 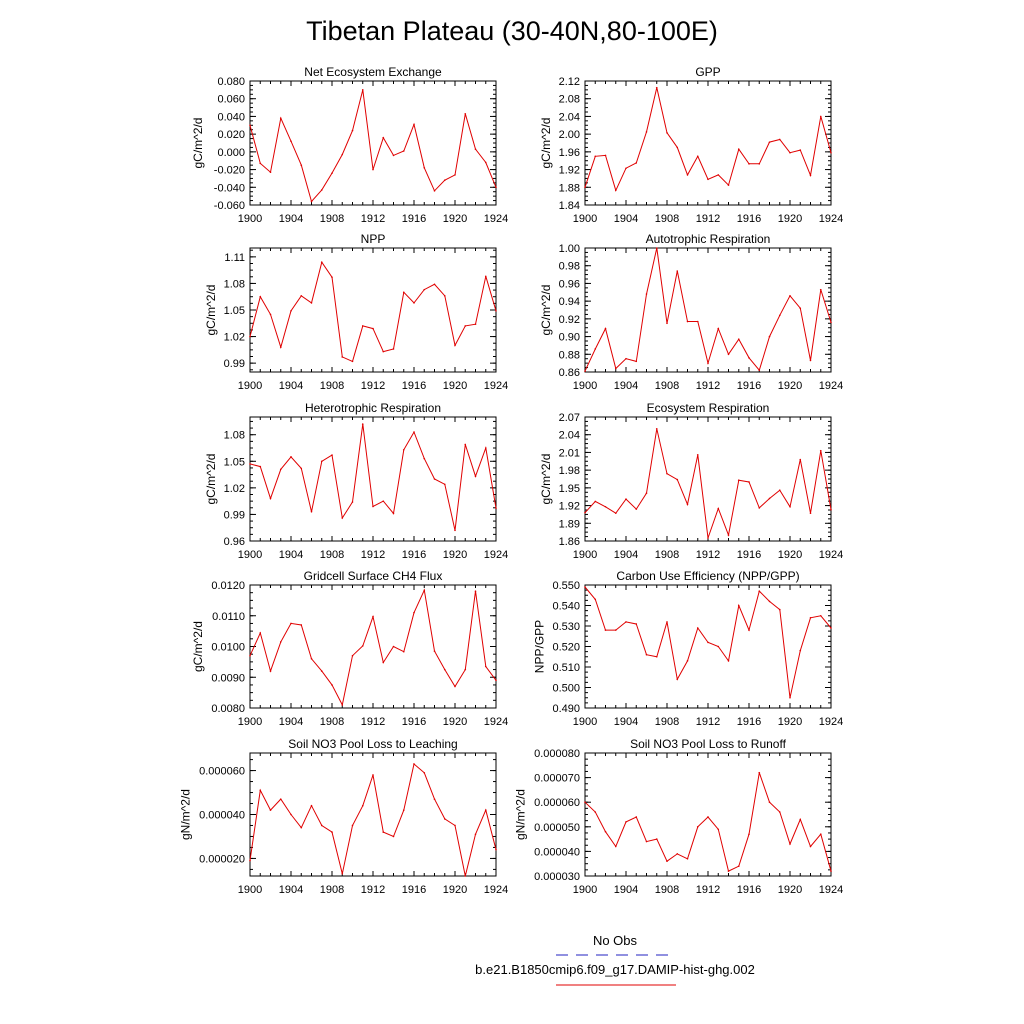 I want to click on x-tick-label: 1920, so click(x=790, y=386).